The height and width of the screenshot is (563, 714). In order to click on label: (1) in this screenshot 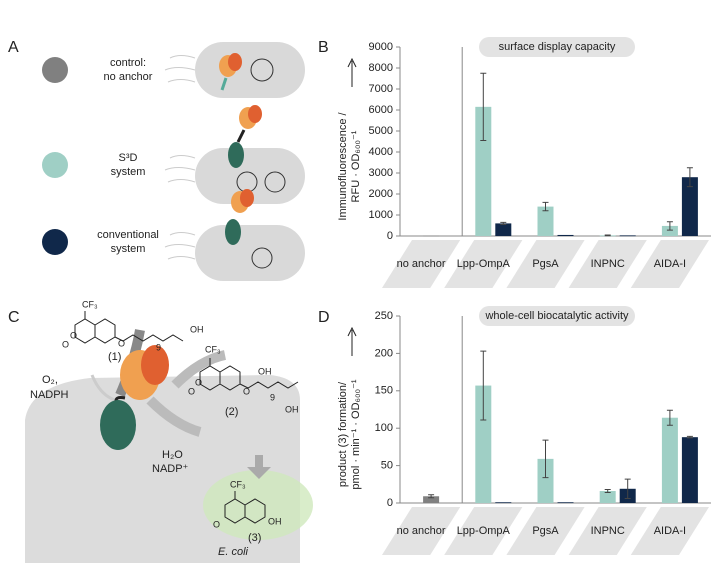, I will do `click(114, 357)`.